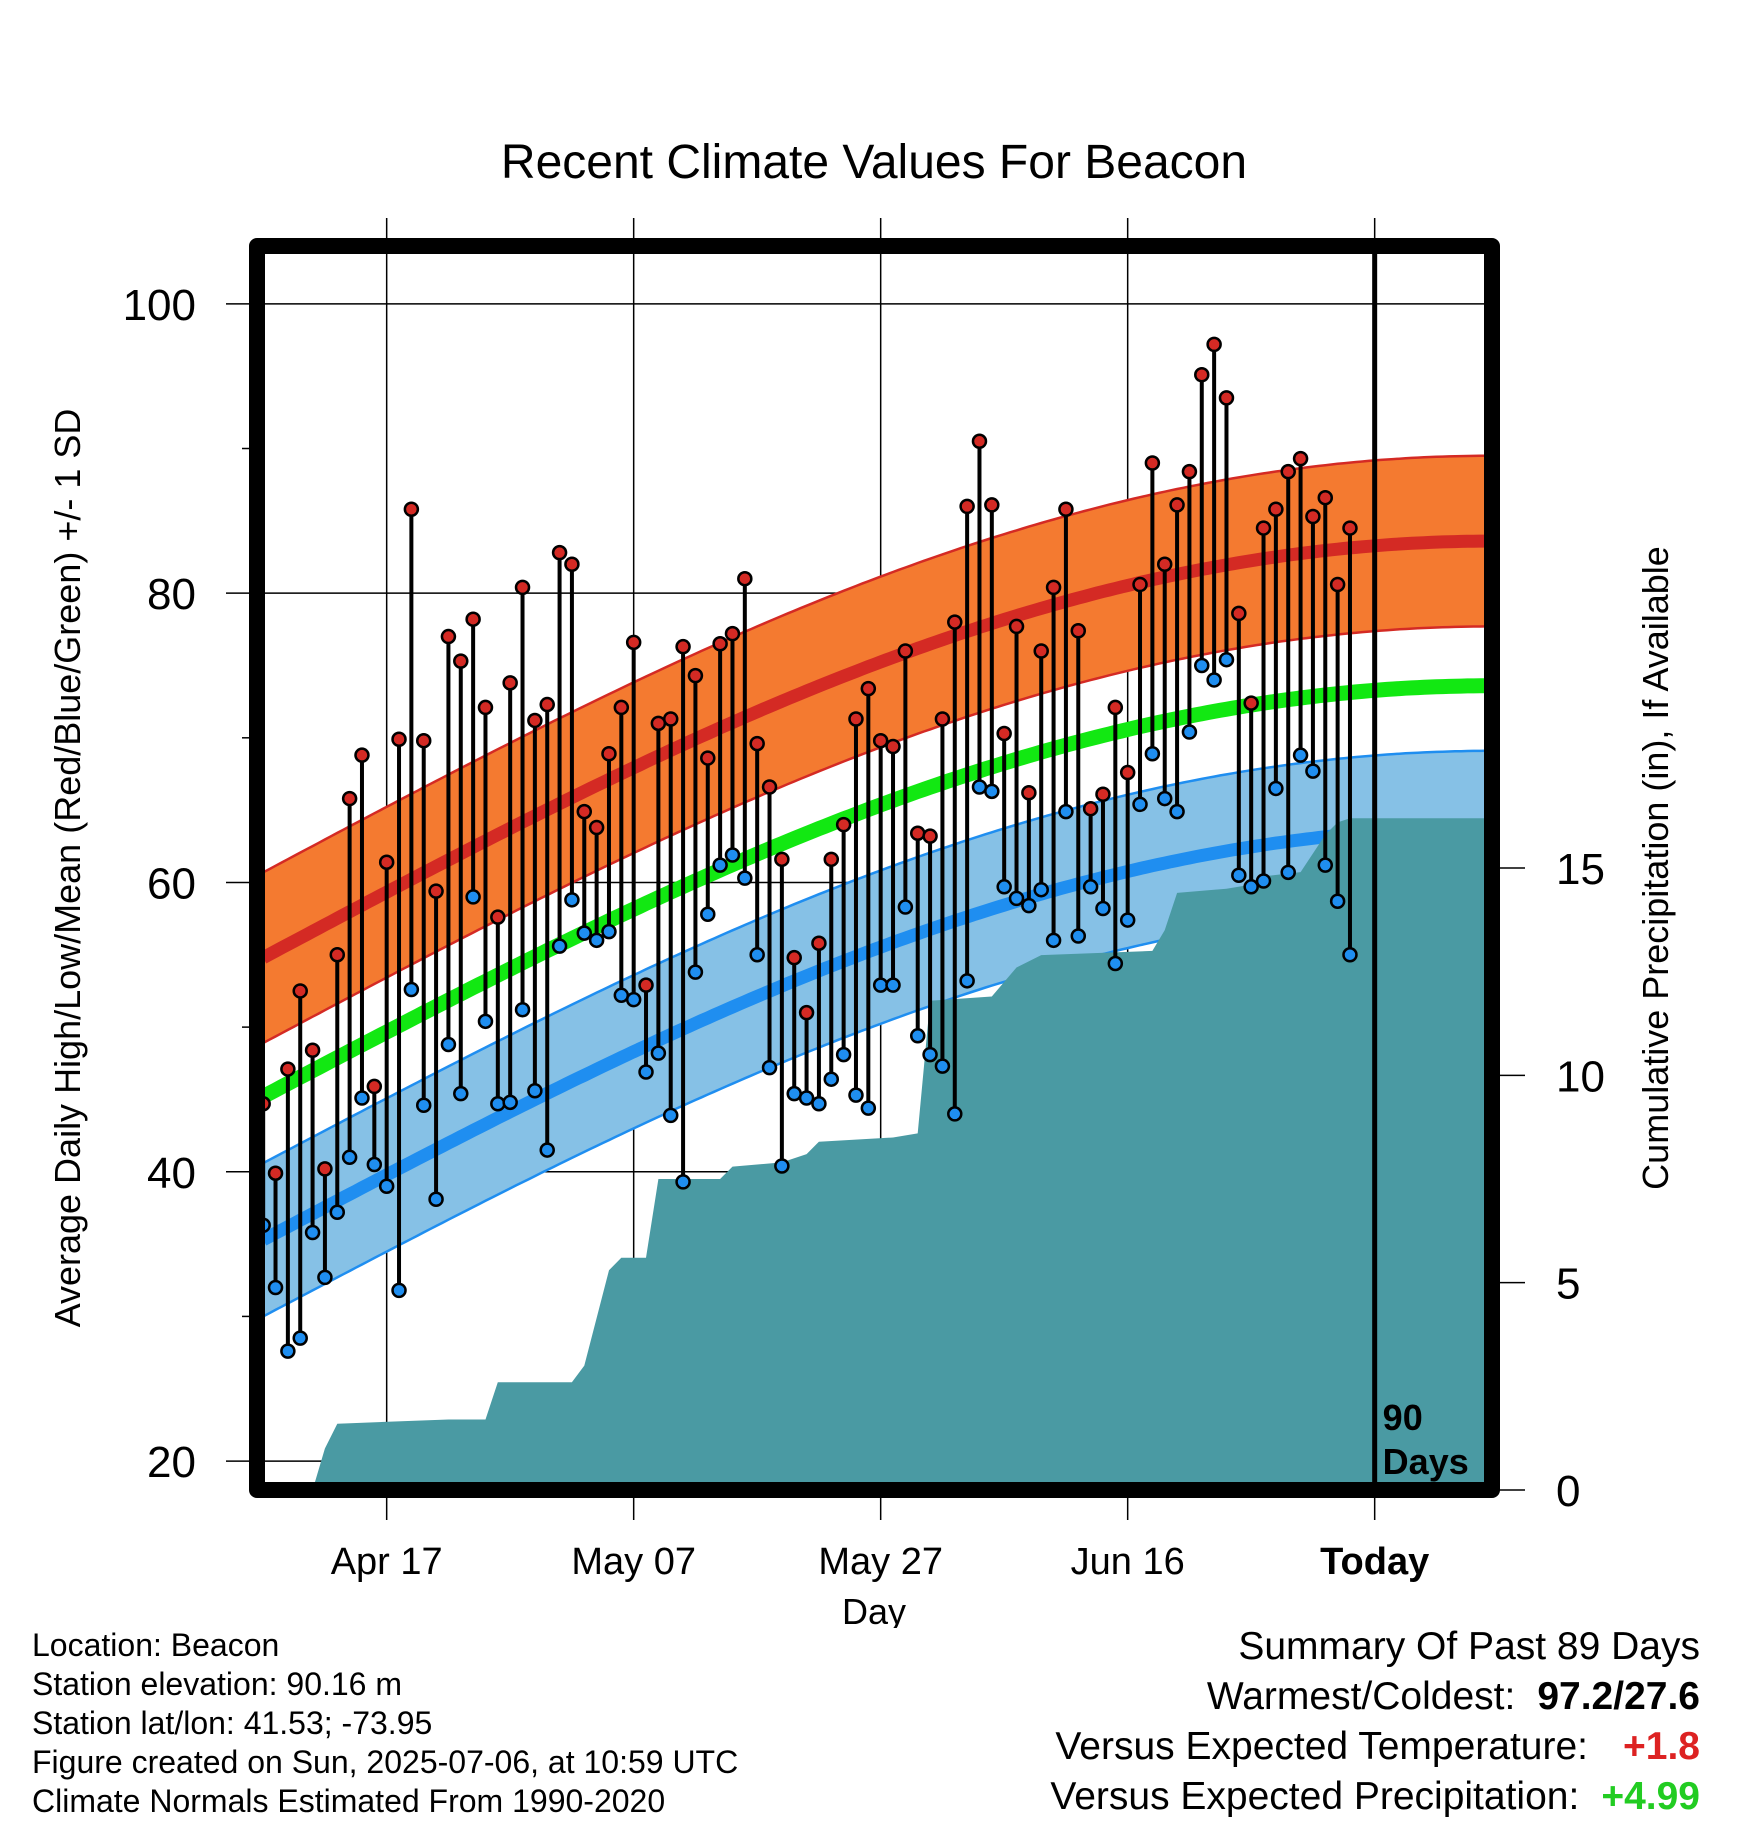  I want to click on y2-tick-label: 10, so click(1580, 1076).